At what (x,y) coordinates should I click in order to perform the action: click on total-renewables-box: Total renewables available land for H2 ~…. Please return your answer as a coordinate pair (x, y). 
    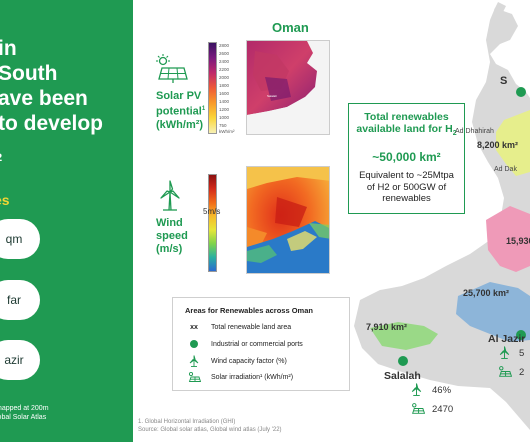
    Looking at the image, I should click on (406, 158).